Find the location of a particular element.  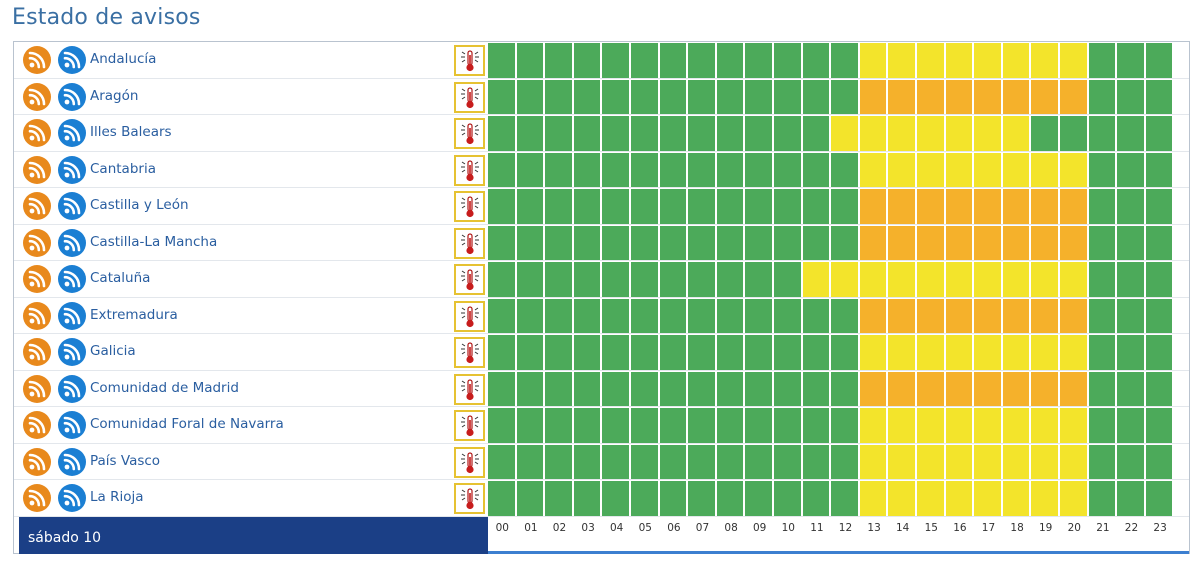

region-name-link: Galicia is located at coordinates (113, 351).